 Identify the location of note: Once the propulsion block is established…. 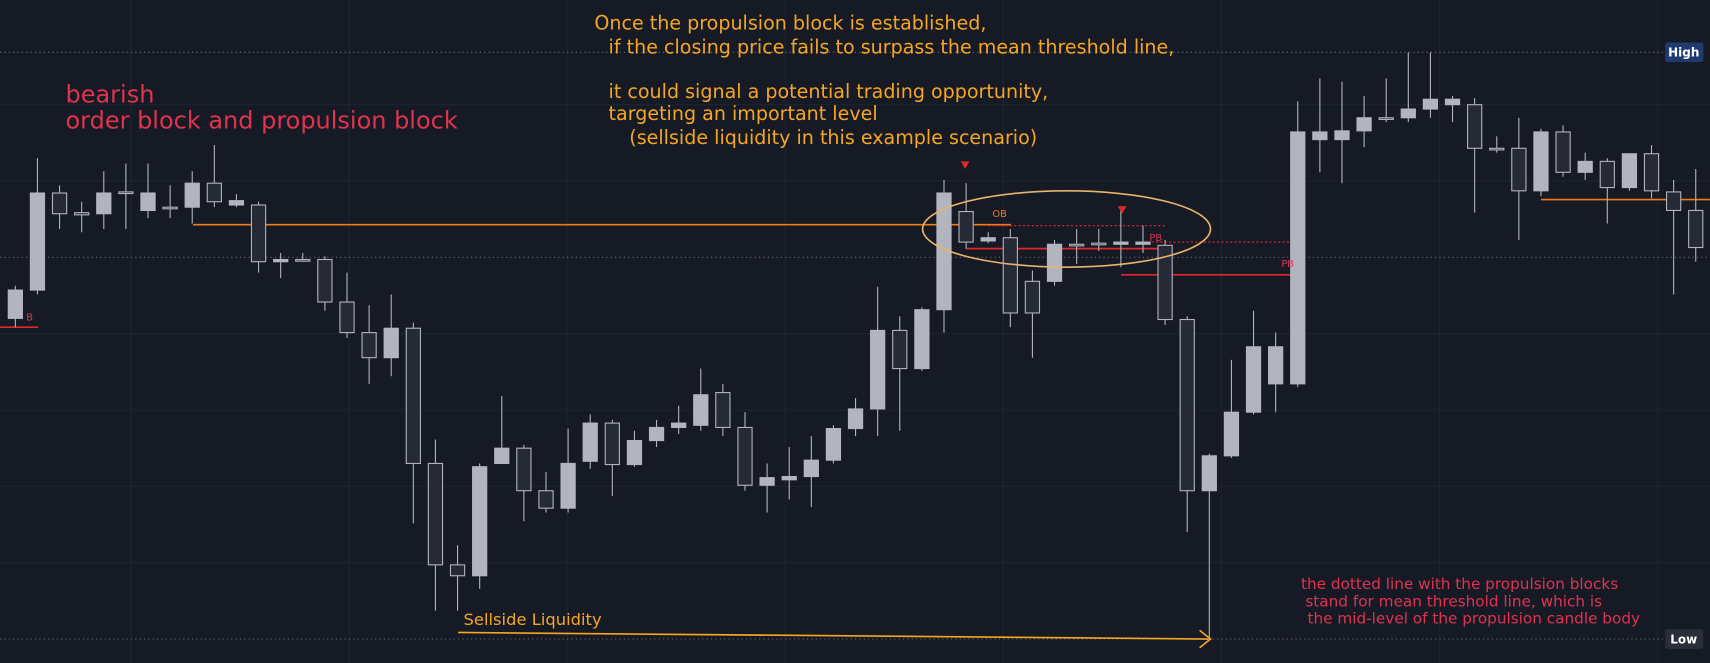
(790, 23).